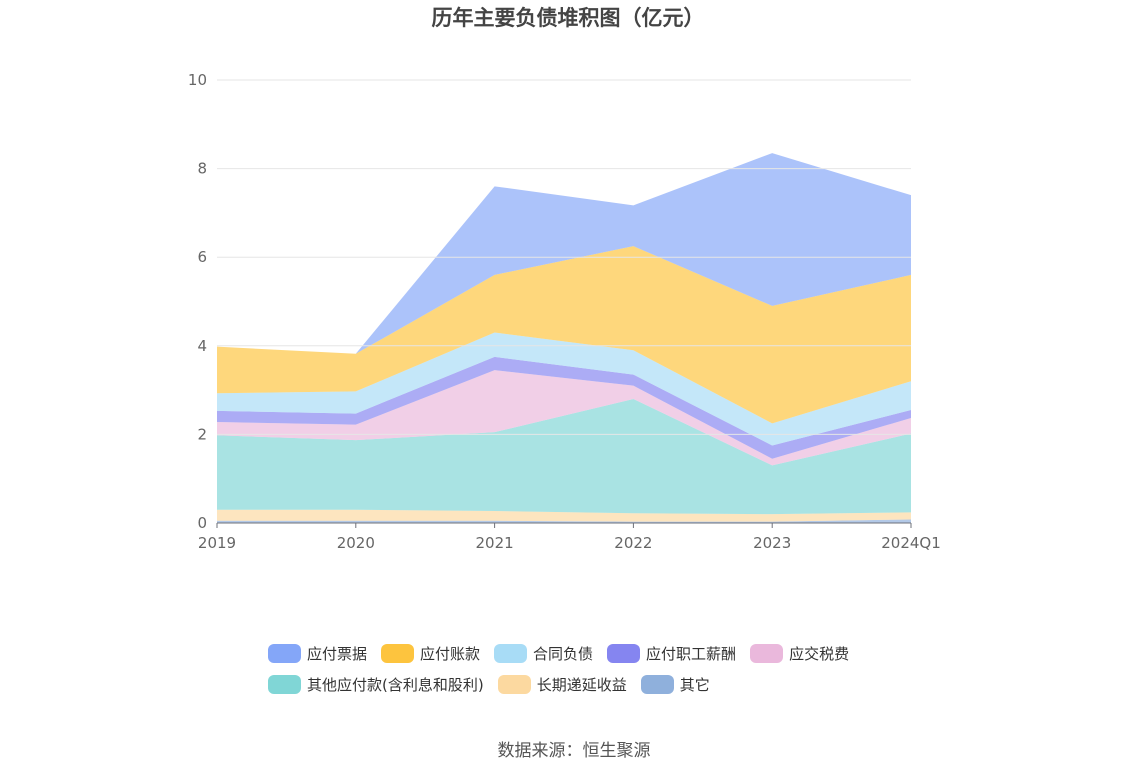 The height and width of the screenshot is (776, 1148). Describe the element at coordinates (581, 685) in the screenshot. I see `legend-label: 长期递延收益` at that location.